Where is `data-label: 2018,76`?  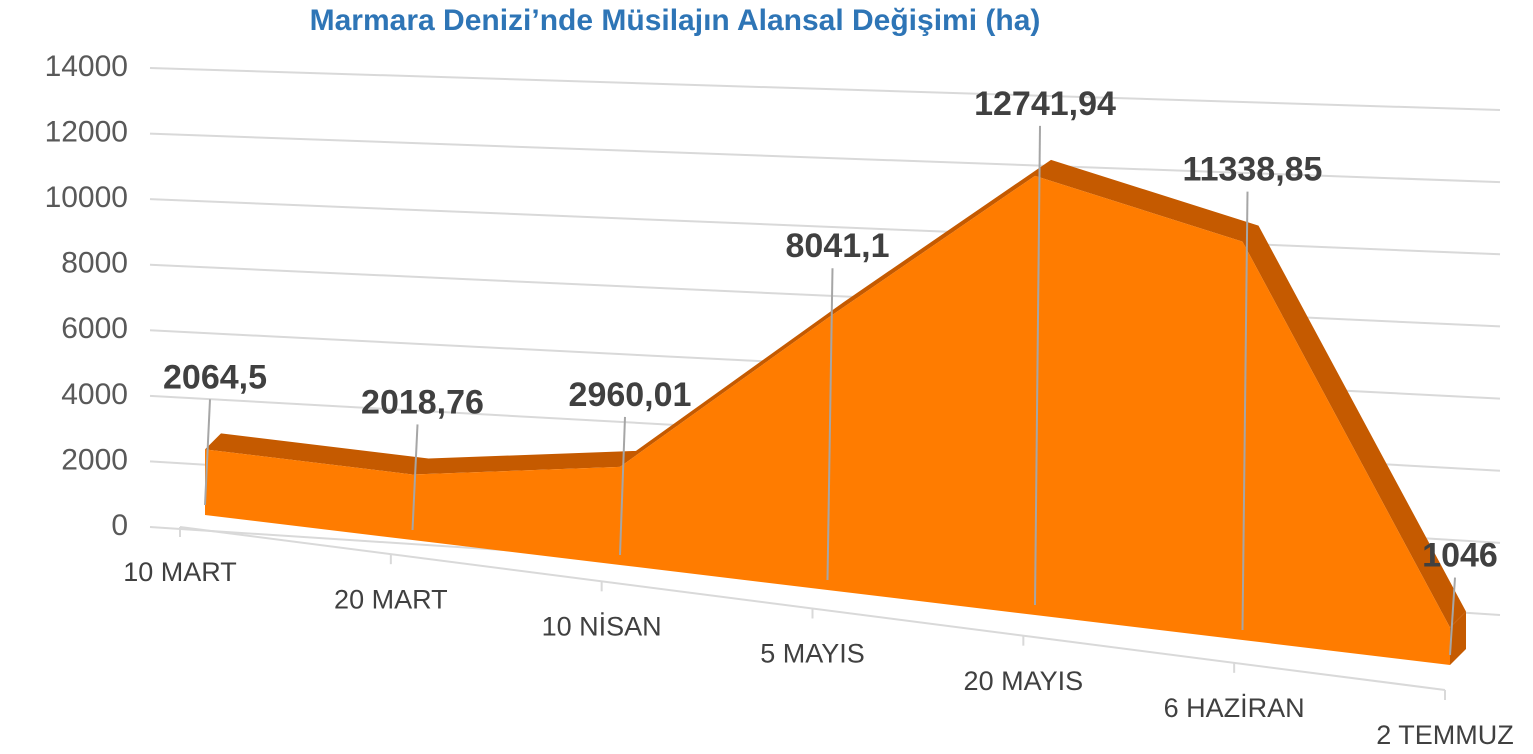 data-label: 2018,76 is located at coordinates (422, 402).